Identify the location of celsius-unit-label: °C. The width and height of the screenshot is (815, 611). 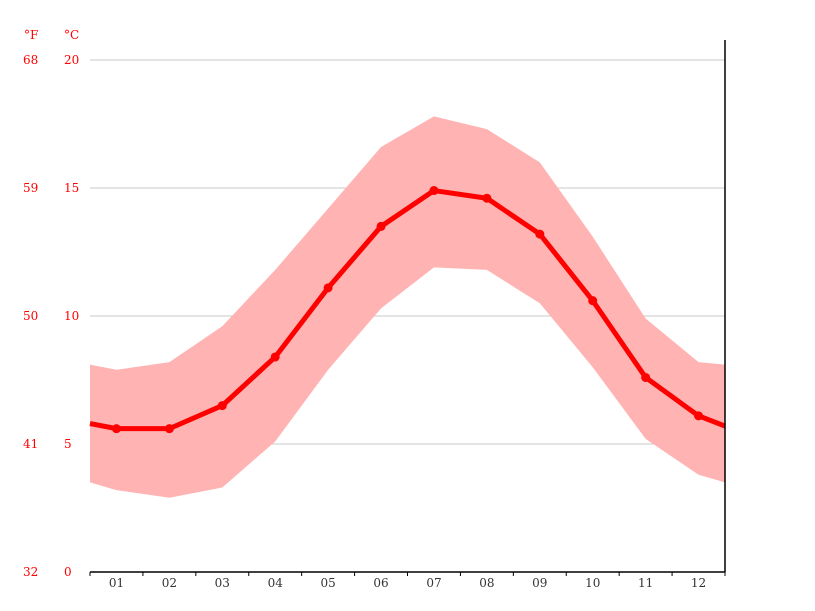
(71, 35).